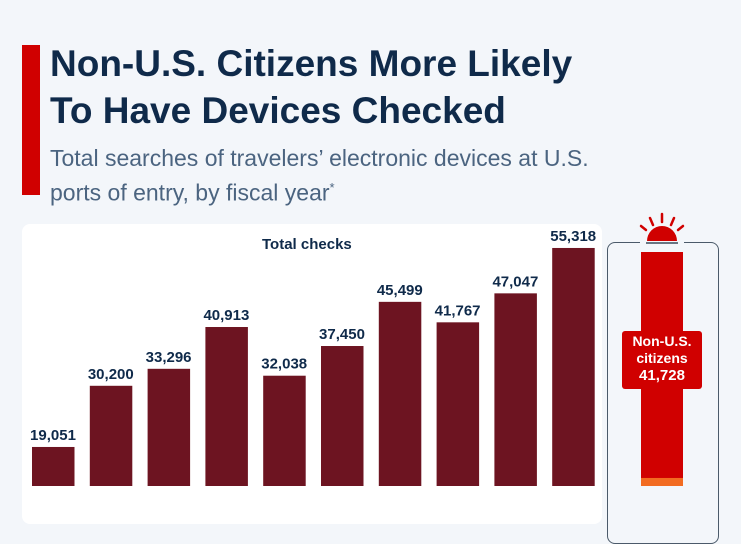 Image resolution: width=741 pixels, height=544 pixels. Describe the element at coordinates (662, 232) in the screenshot. I see `siren-icon` at that location.